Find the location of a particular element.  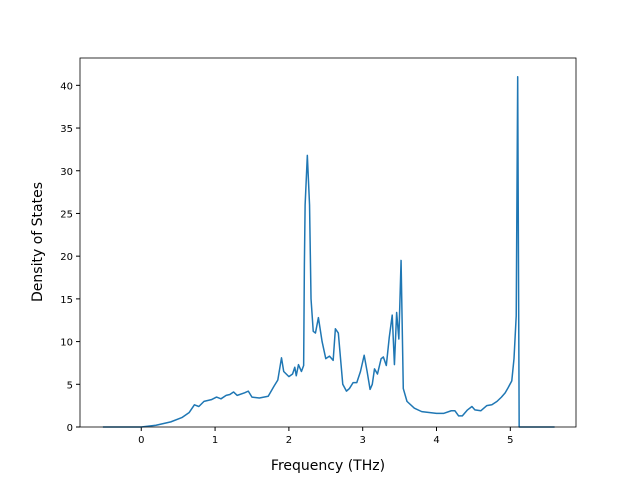

x-tick-label: 3 is located at coordinates (363, 440).